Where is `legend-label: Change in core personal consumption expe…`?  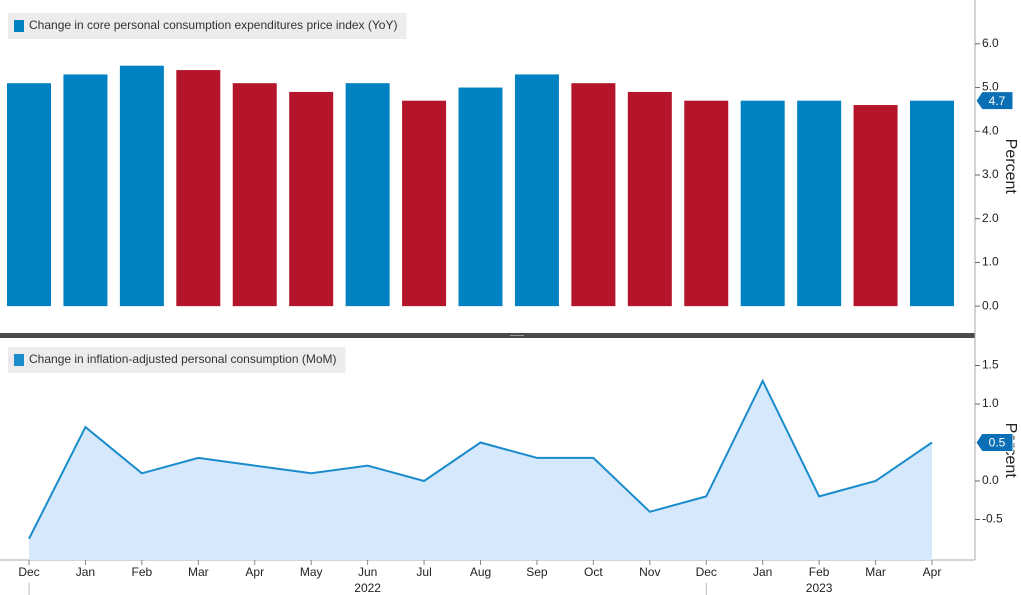 legend-label: Change in core personal consumption expe… is located at coordinates (213, 25).